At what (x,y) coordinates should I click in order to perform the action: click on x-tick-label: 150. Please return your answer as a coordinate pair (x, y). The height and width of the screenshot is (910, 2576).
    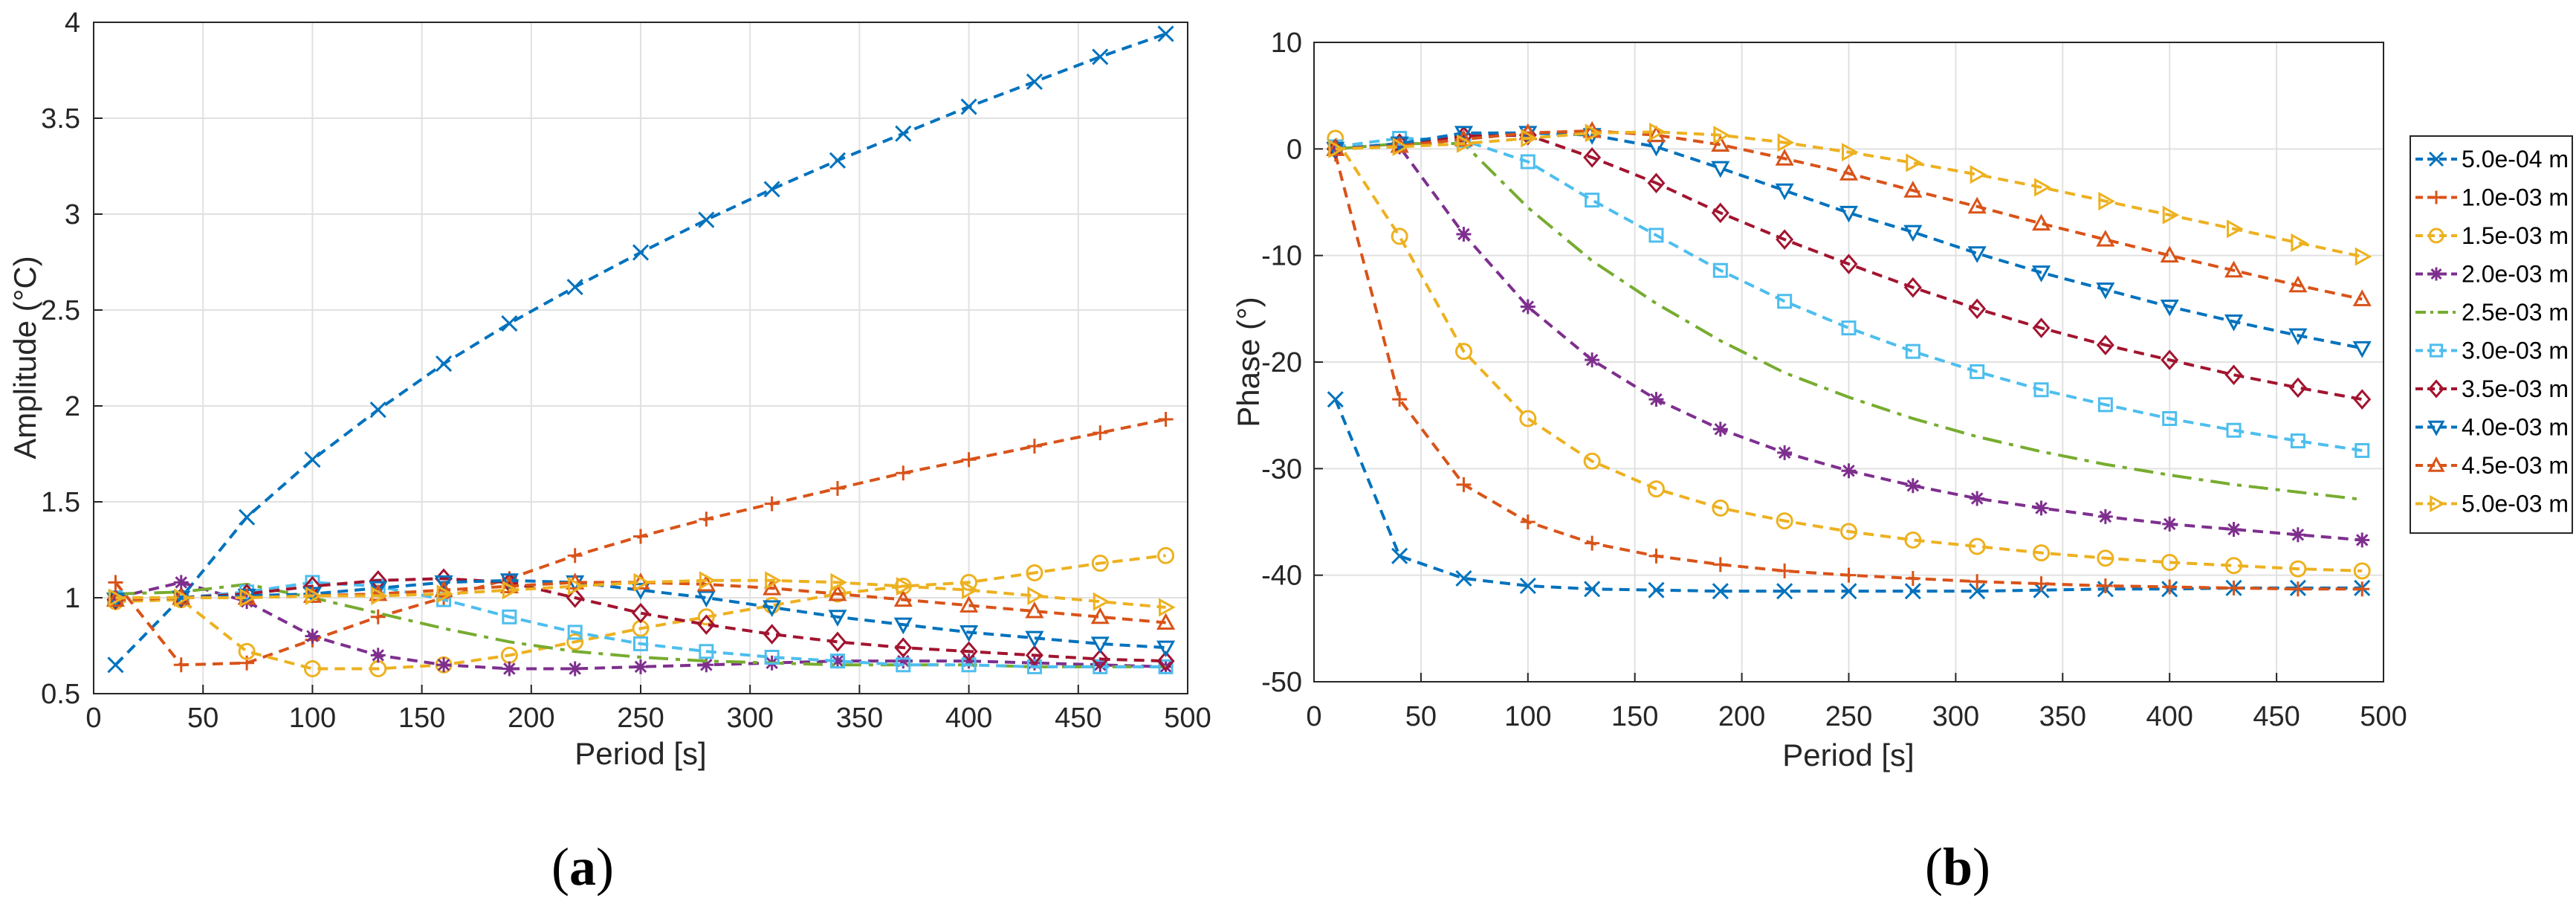
    Looking at the image, I should click on (421, 719).